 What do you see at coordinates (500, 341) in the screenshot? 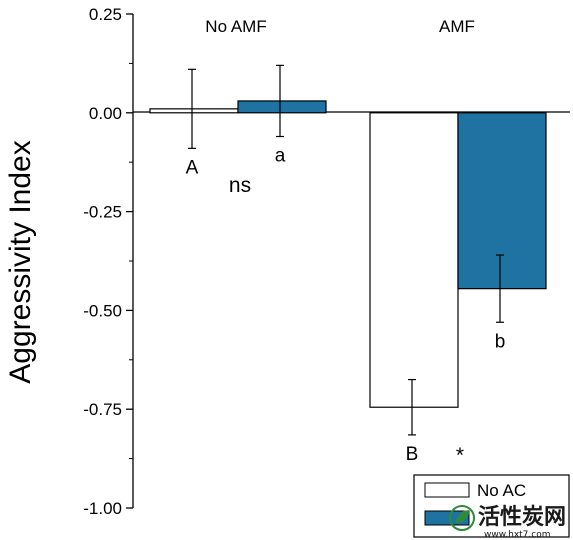
I see `group-letter: b` at bounding box center [500, 341].